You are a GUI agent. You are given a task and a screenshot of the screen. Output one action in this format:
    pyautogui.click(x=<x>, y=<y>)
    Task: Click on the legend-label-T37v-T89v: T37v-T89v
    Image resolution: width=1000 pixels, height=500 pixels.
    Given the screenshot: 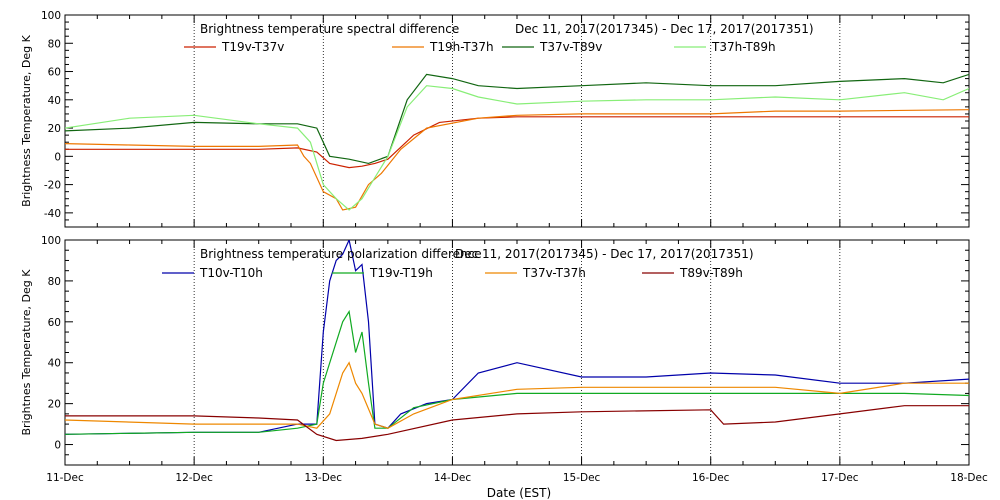 What is the action you would take?
    pyautogui.click(x=570, y=47)
    